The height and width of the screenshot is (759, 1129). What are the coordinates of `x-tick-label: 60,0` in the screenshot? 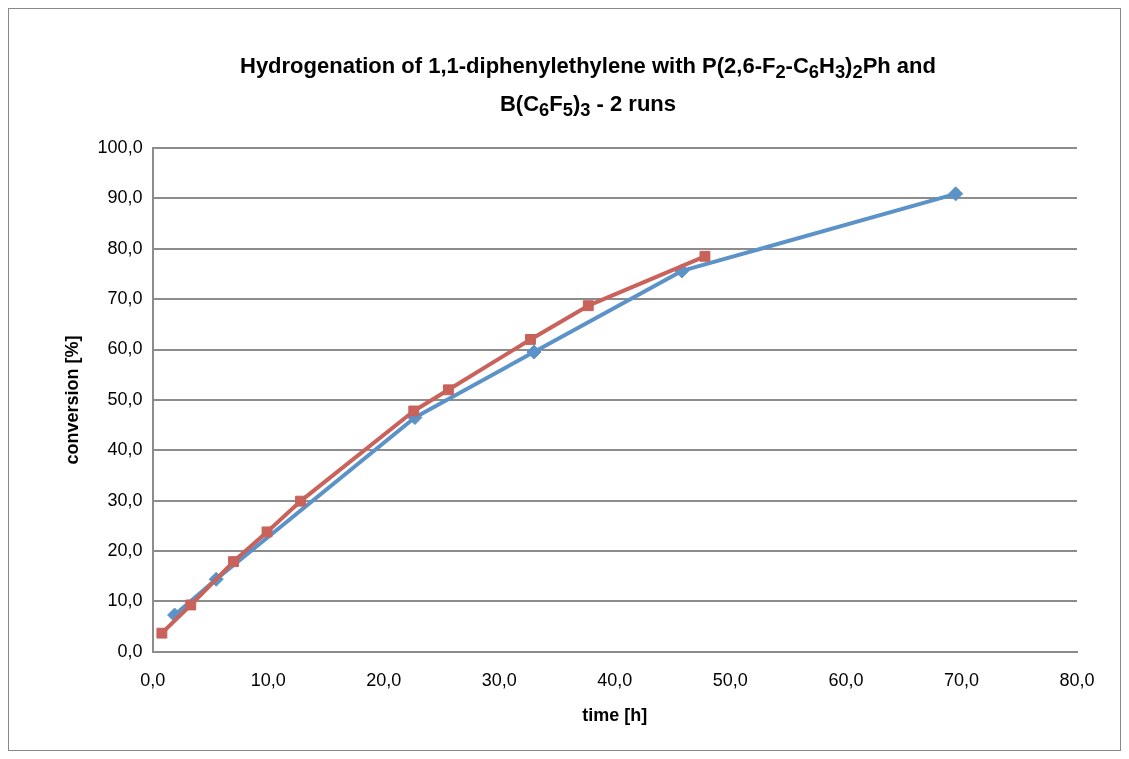 It's located at (846, 679).